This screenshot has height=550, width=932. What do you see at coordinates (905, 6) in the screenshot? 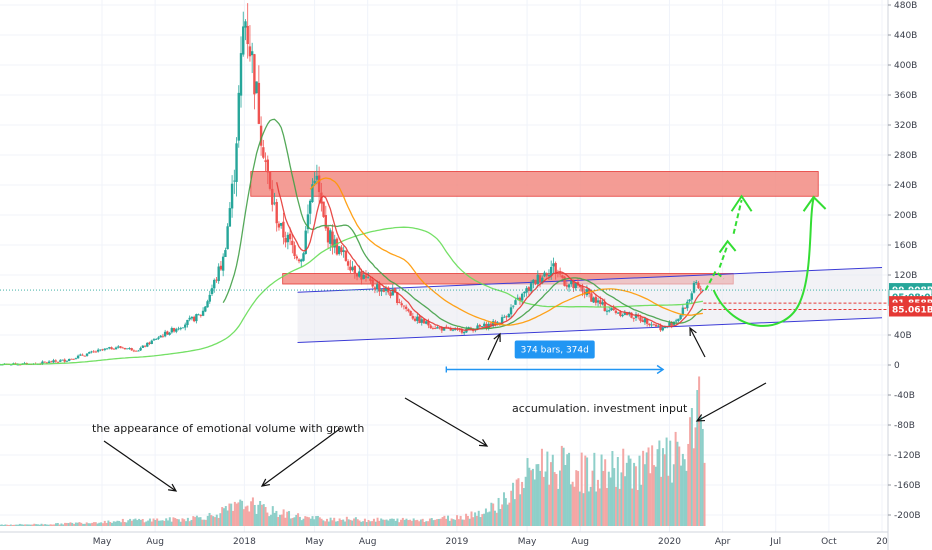
I see `price-axis-label: 480B` at bounding box center [905, 6].